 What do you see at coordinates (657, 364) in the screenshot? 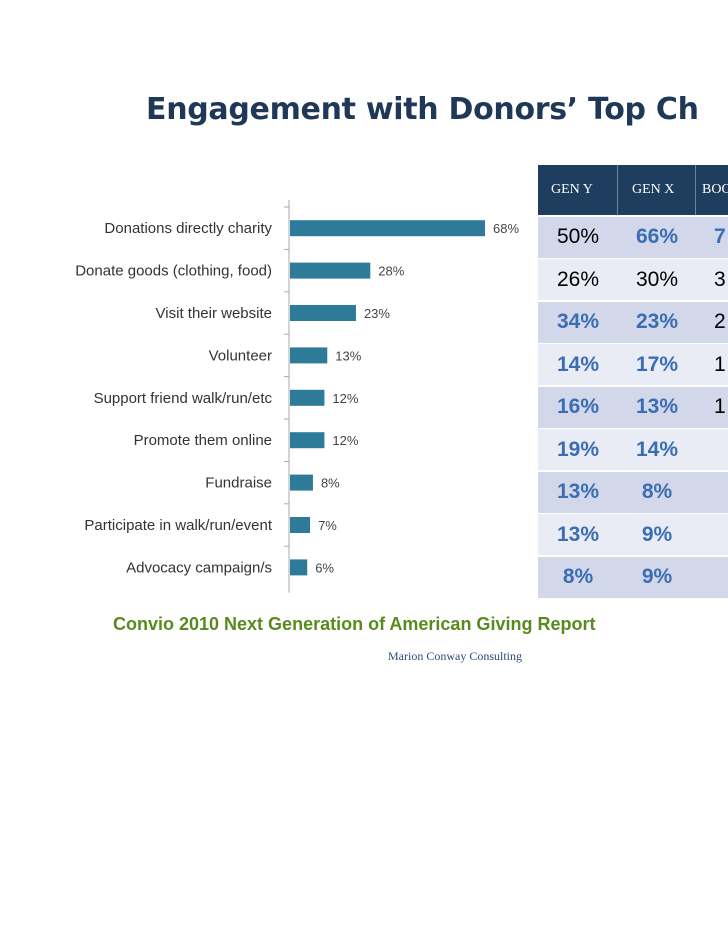
I see `table-cell: 17%` at bounding box center [657, 364].